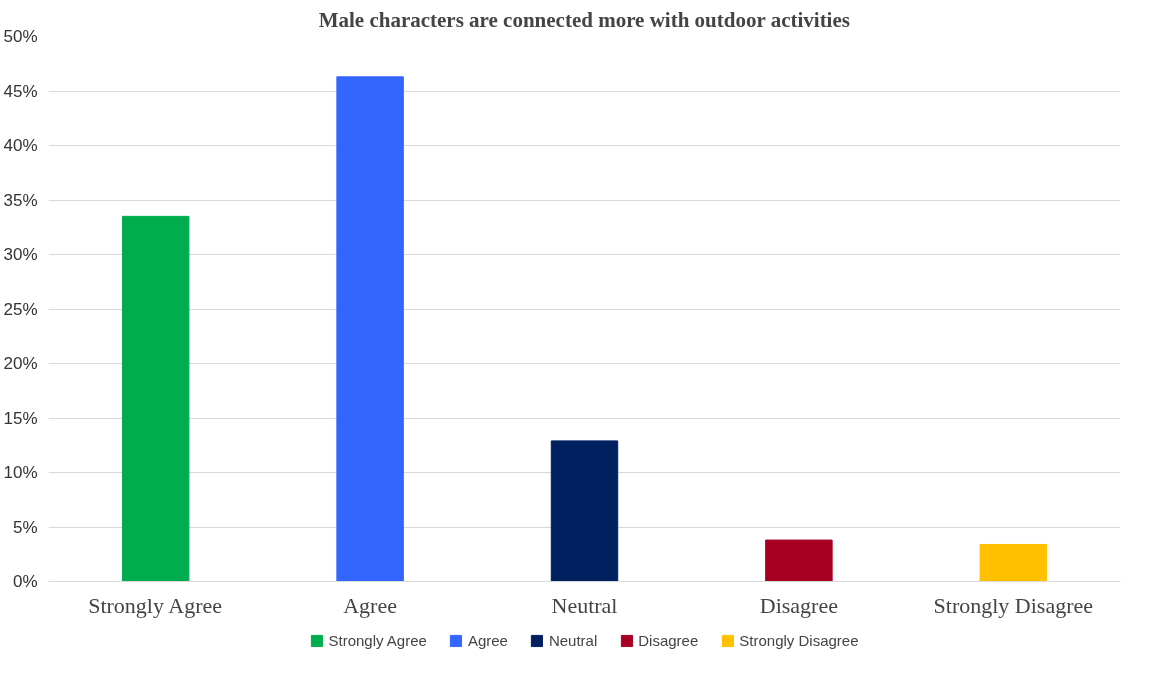 This screenshot has width=1153, height=677. I want to click on legend-label: Disagree, so click(668, 640).